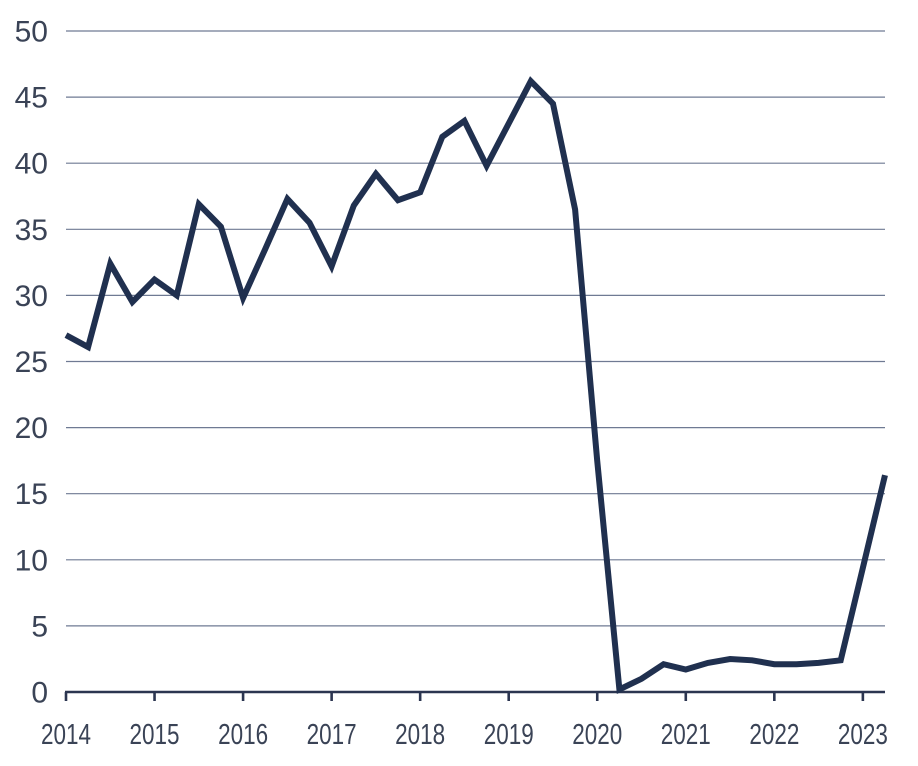 The width and height of the screenshot is (918, 766). What do you see at coordinates (31, 230) in the screenshot?
I see `y-axis-tick-label: 35` at bounding box center [31, 230].